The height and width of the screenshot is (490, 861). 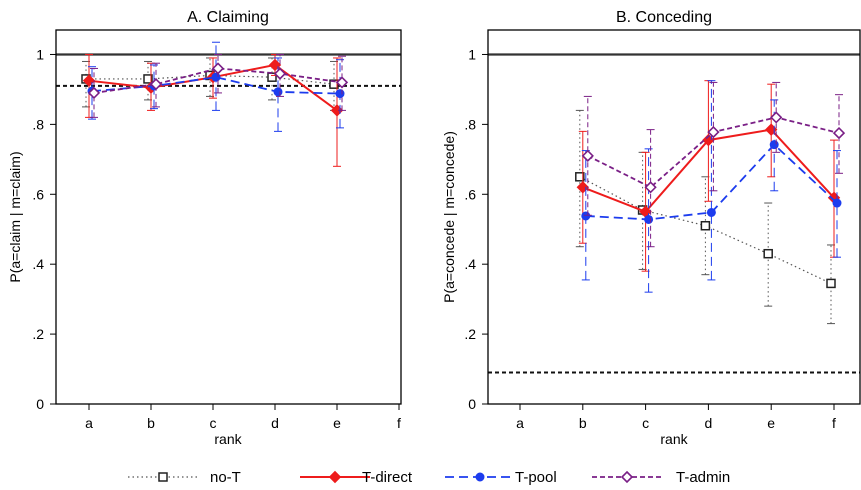 I want to click on y-axis-label: P(a=concede | m=concede), so click(x=449, y=217).